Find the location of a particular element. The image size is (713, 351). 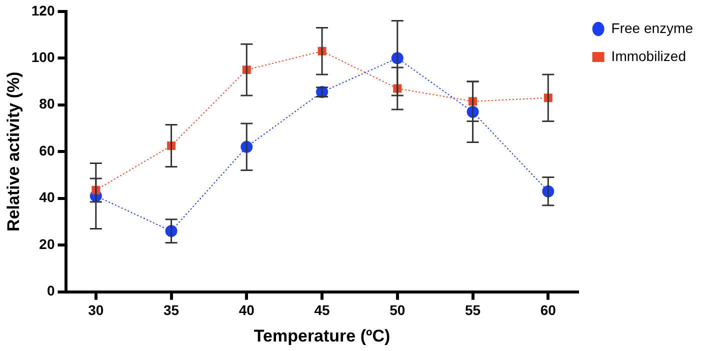

y-tick-label: 0 is located at coordinates (50, 290).